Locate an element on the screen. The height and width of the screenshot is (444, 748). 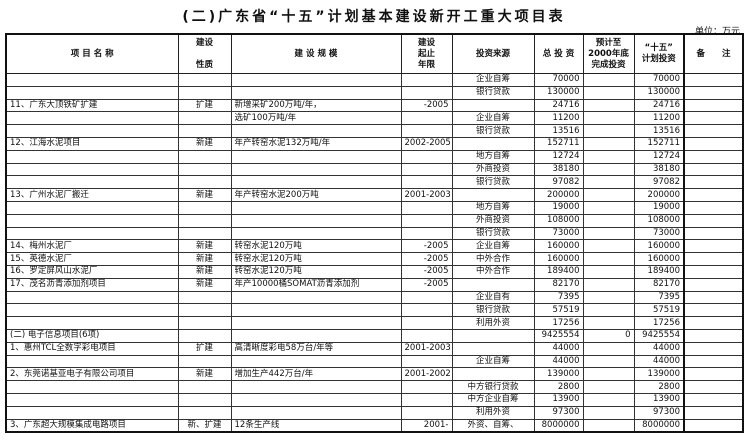
cell-total-investment: 200000 is located at coordinates (558, 195).